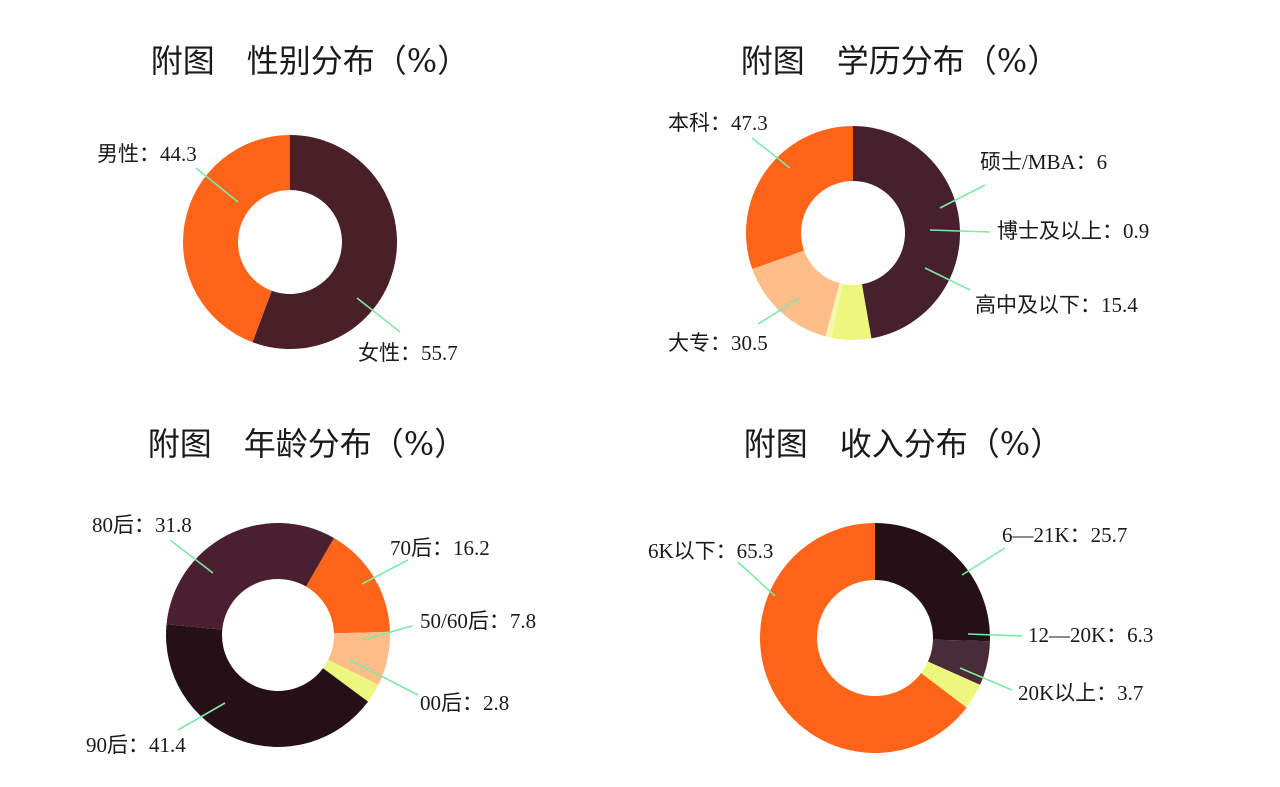 The height and width of the screenshot is (787, 1280). What do you see at coordinates (464, 703) in the screenshot?
I see `label-00s: 00后：2.8` at bounding box center [464, 703].